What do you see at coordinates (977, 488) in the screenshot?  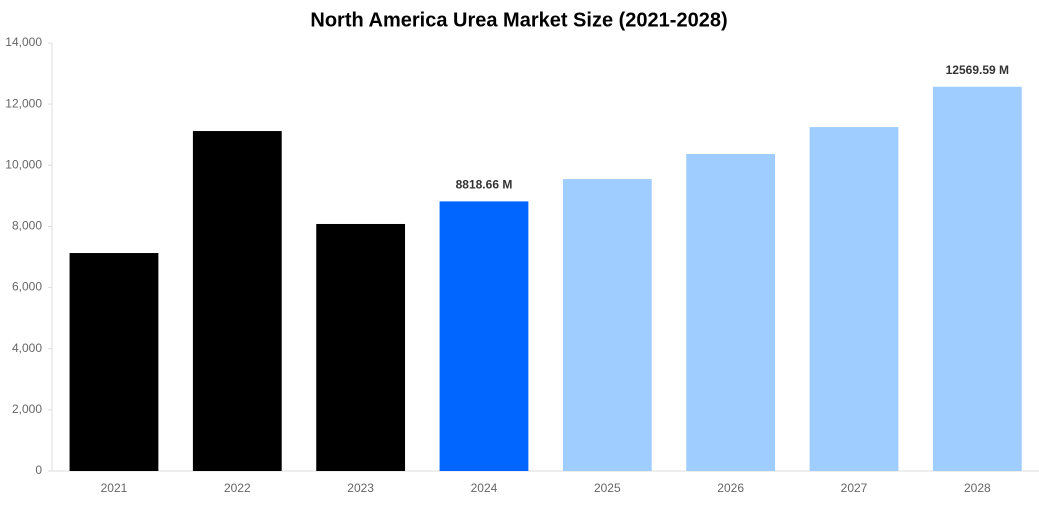 I see `x-tick-label: 2028` at bounding box center [977, 488].